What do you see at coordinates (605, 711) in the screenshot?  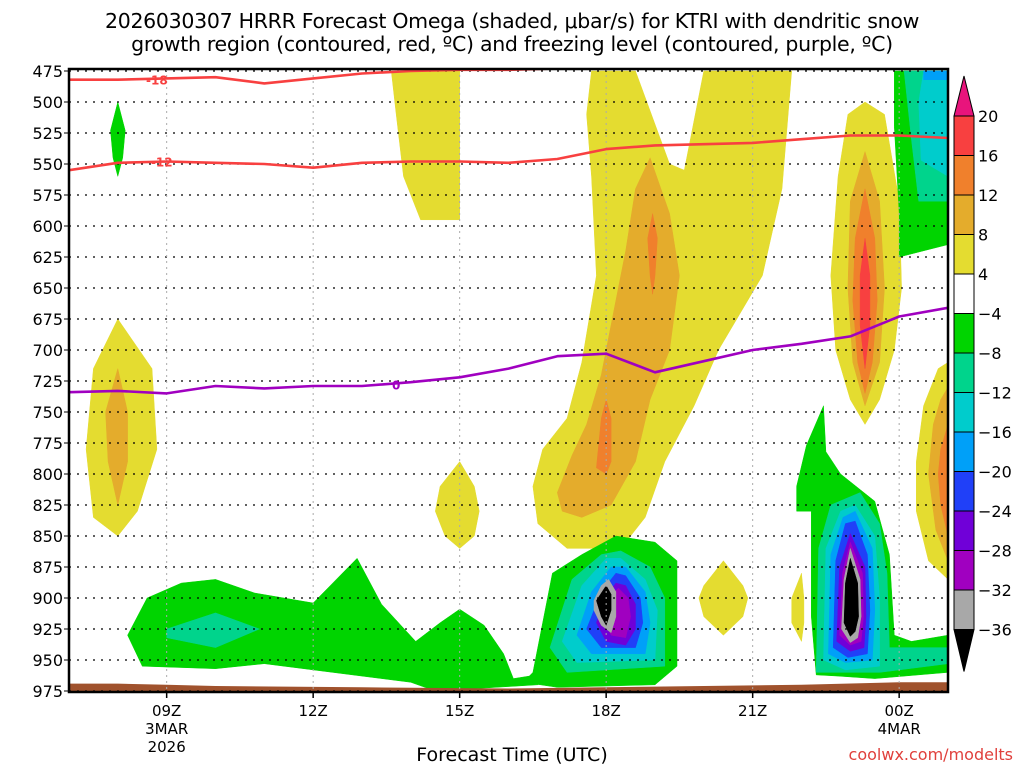 I see `x-label-18-line0: 18Z` at bounding box center [605, 711].